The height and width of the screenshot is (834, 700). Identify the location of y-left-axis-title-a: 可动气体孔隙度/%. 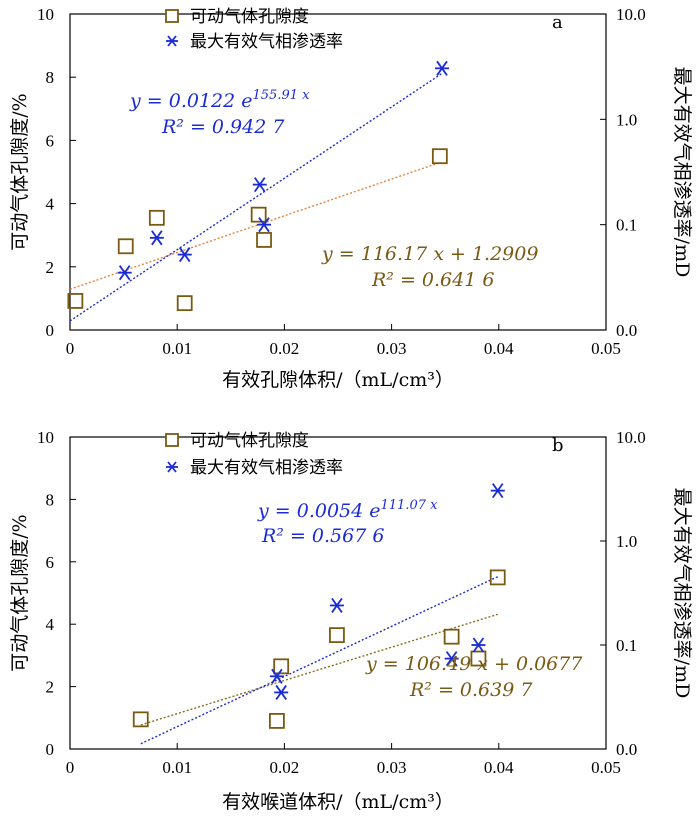
(20, 171).